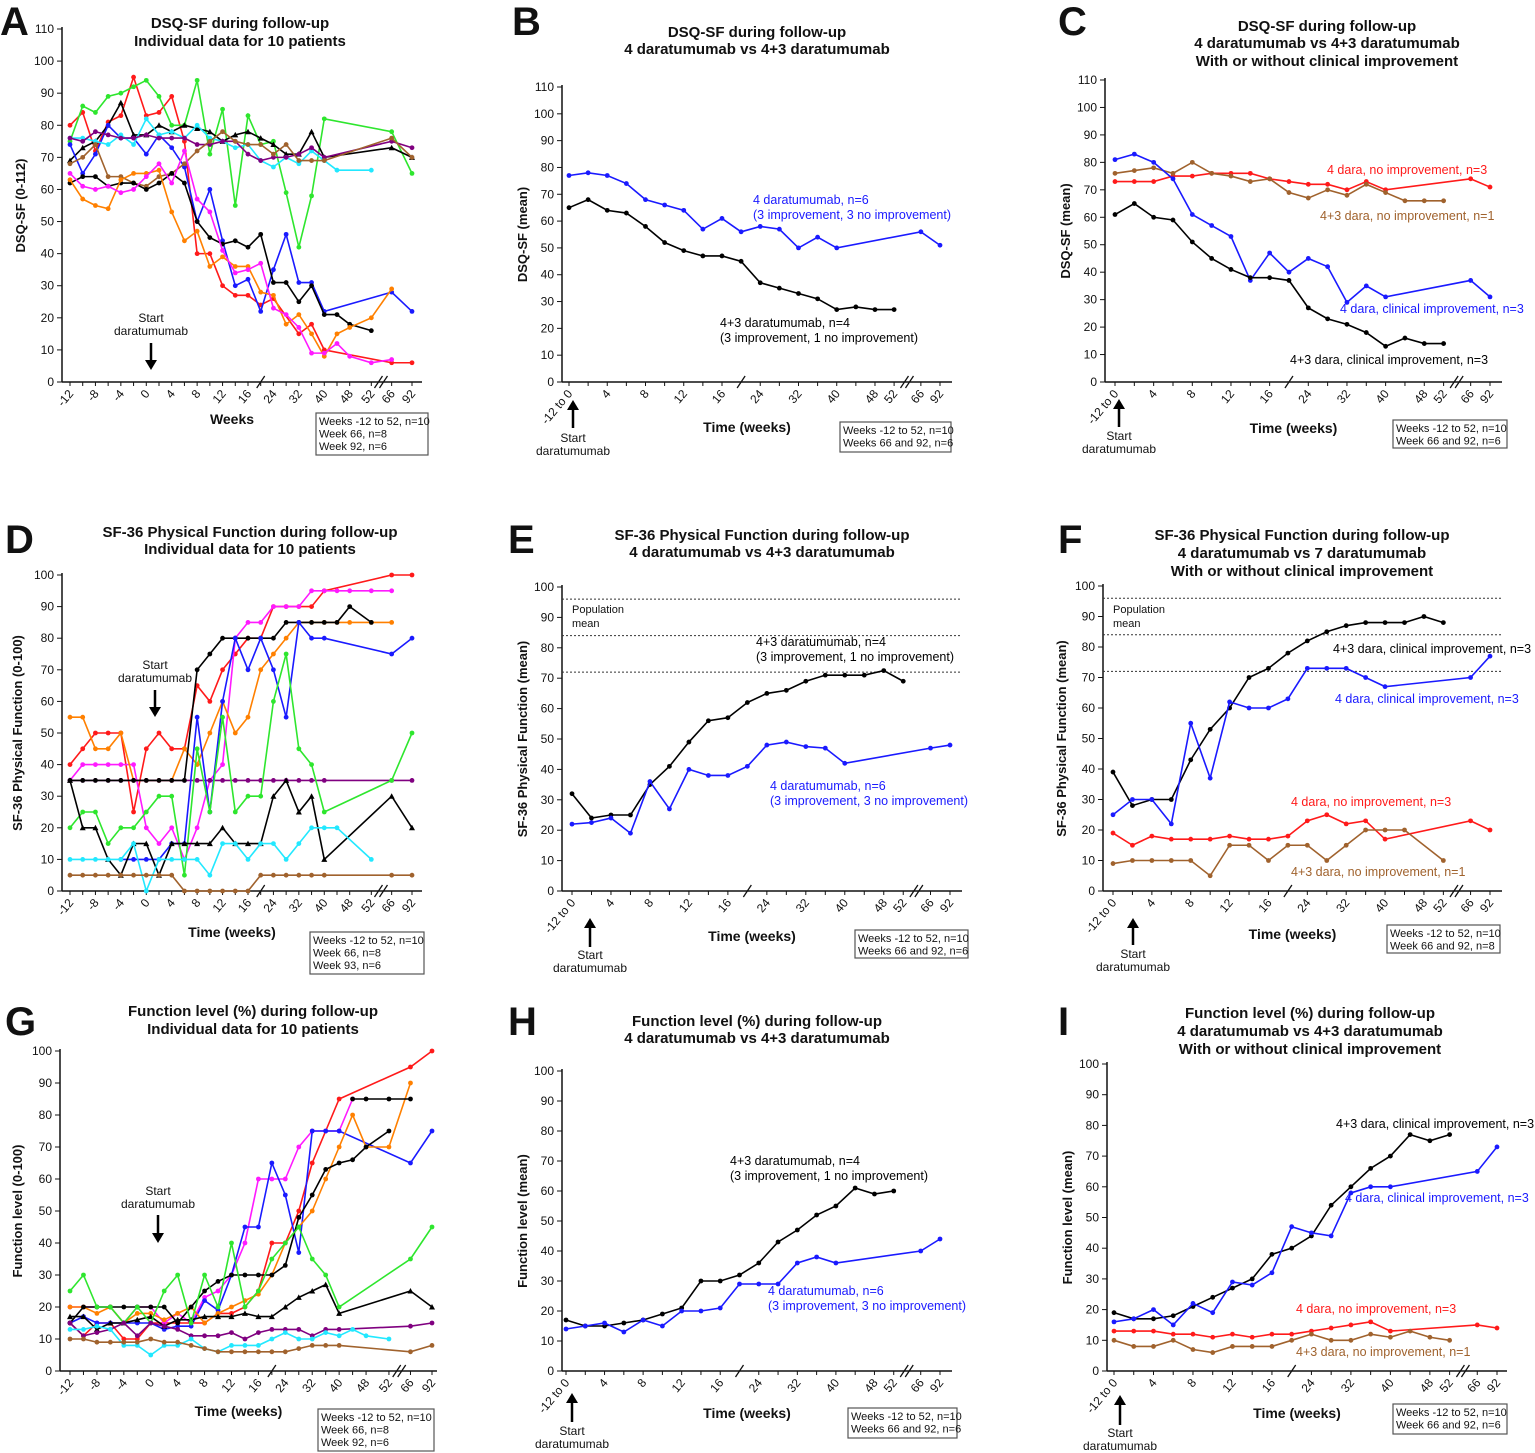 This screenshot has height=1453, width=1535. I want to click on start-annotation: Start, so click(155, 665).